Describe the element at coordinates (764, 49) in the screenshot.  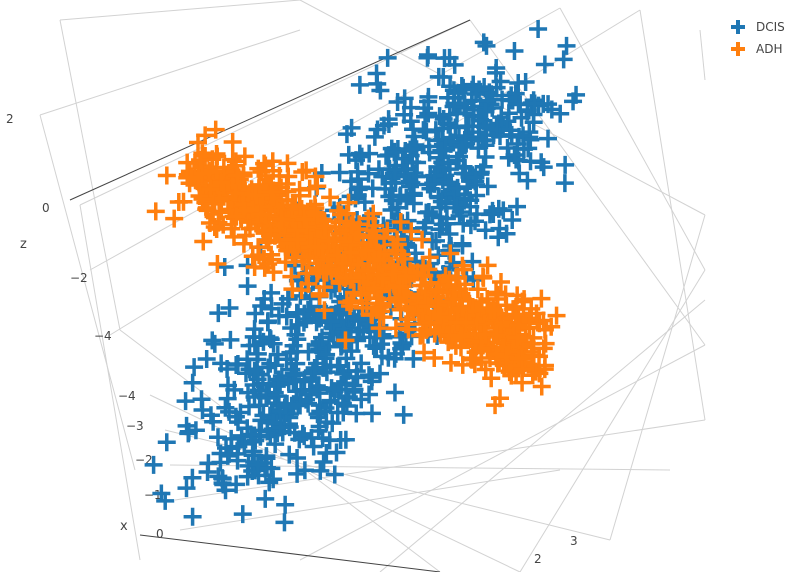
I see `legend-item-adh: ADH` at that location.